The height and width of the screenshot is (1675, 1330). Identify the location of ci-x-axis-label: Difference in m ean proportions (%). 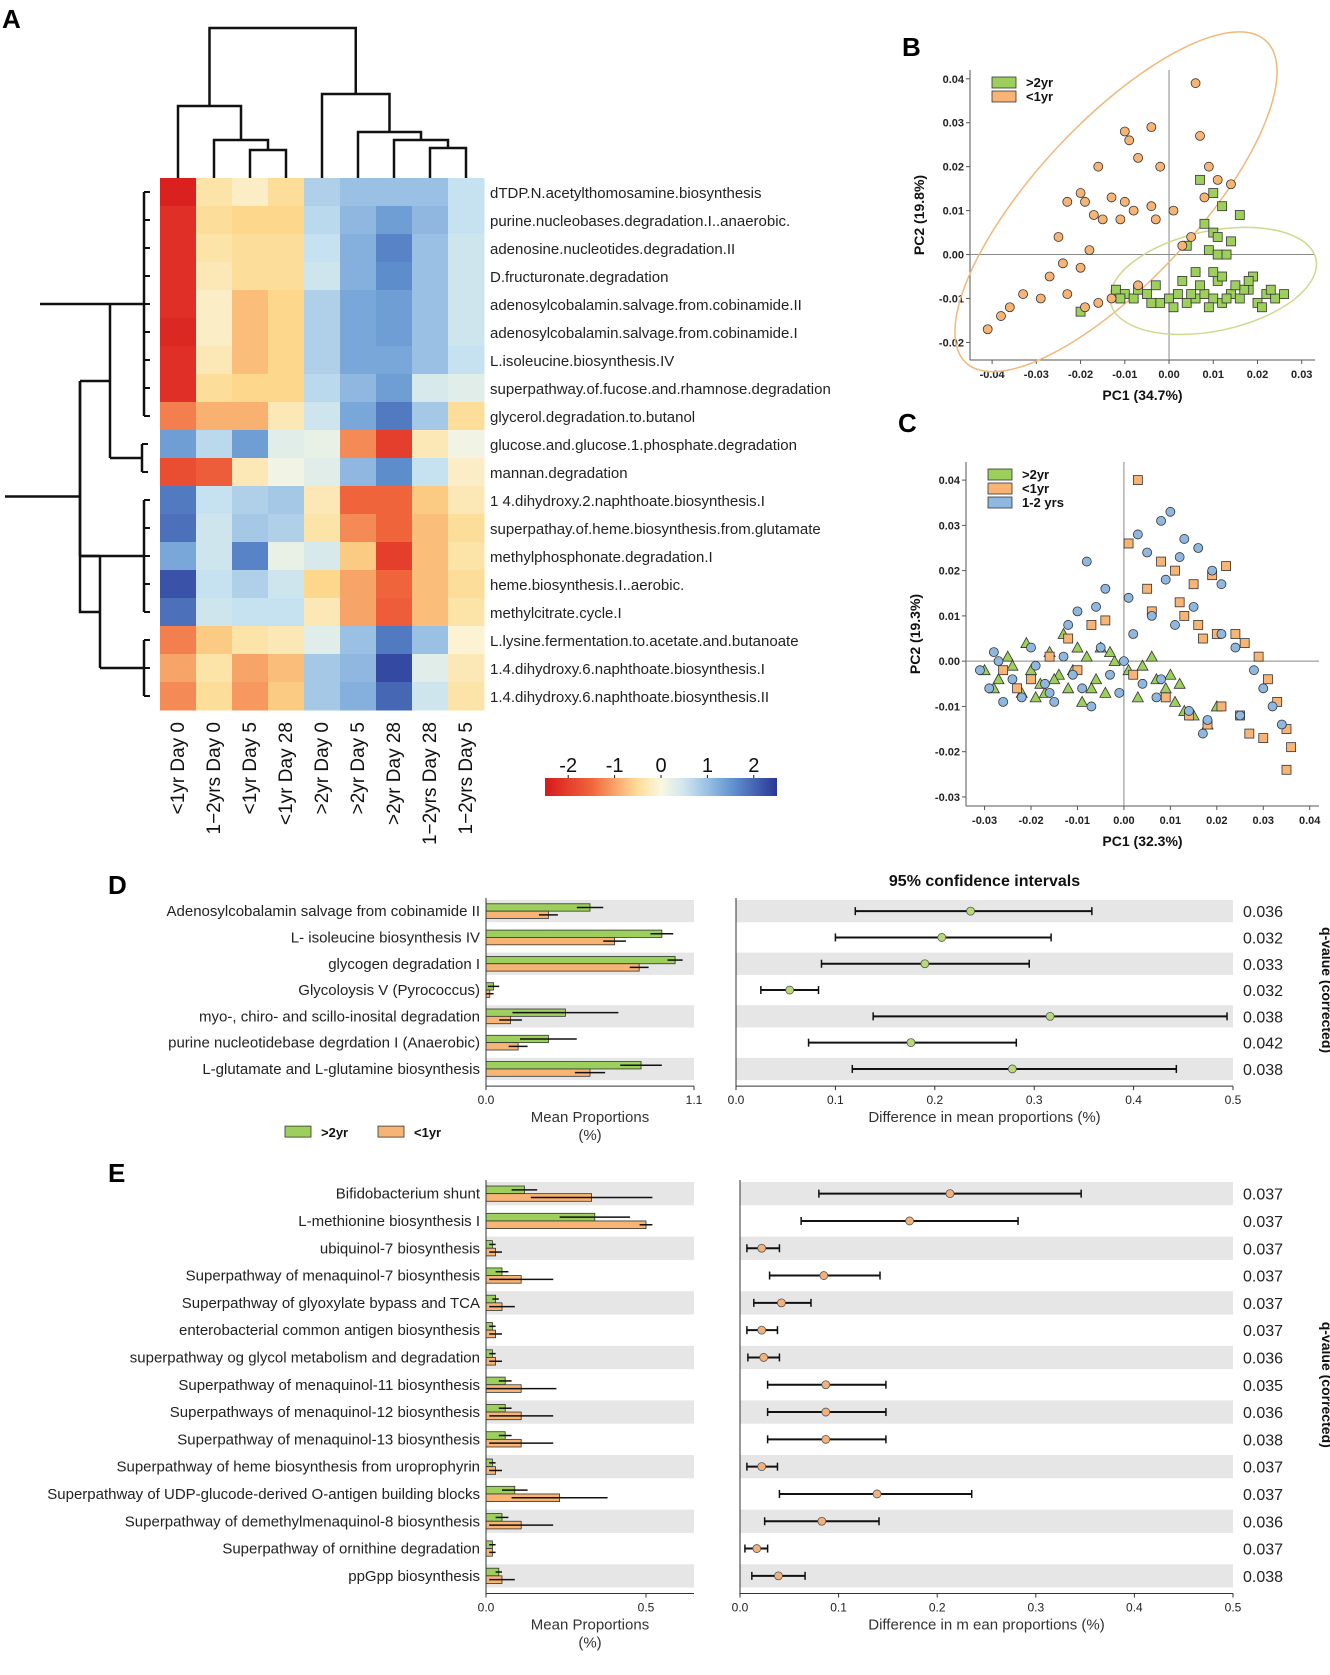
(986, 1625).